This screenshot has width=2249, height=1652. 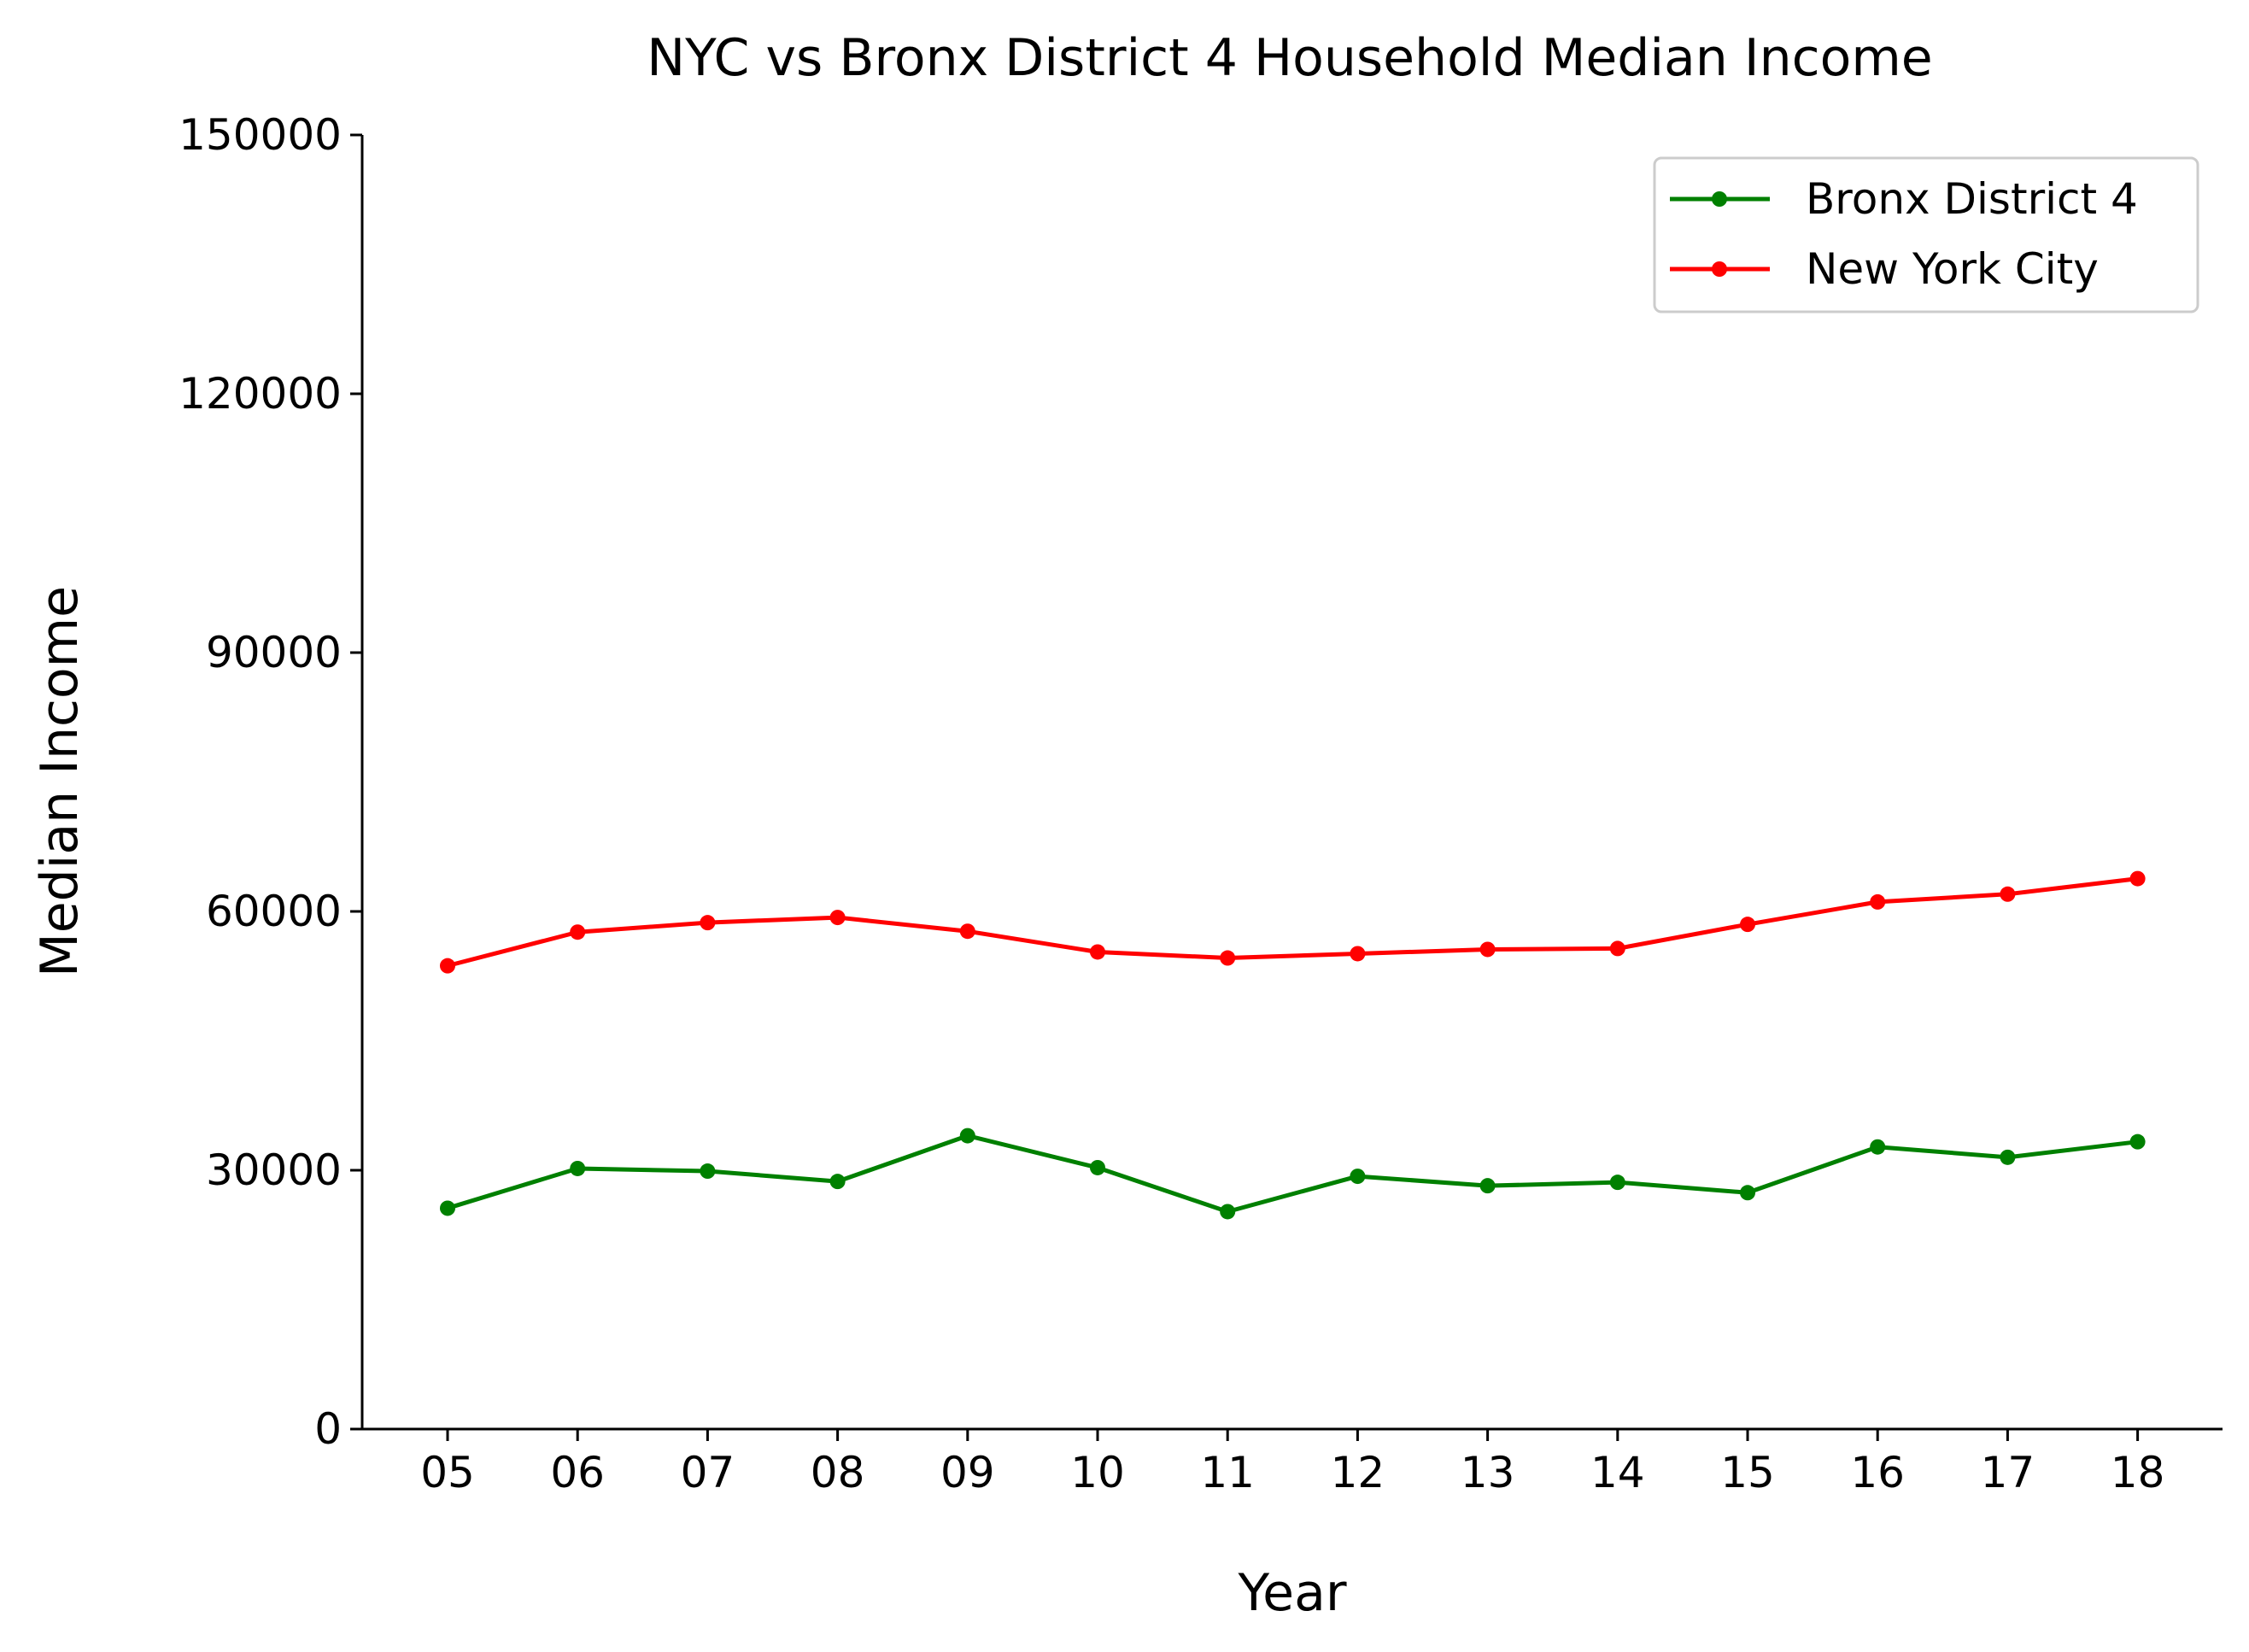 I want to click on x-tick-label: 05, so click(x=447, y=1472).